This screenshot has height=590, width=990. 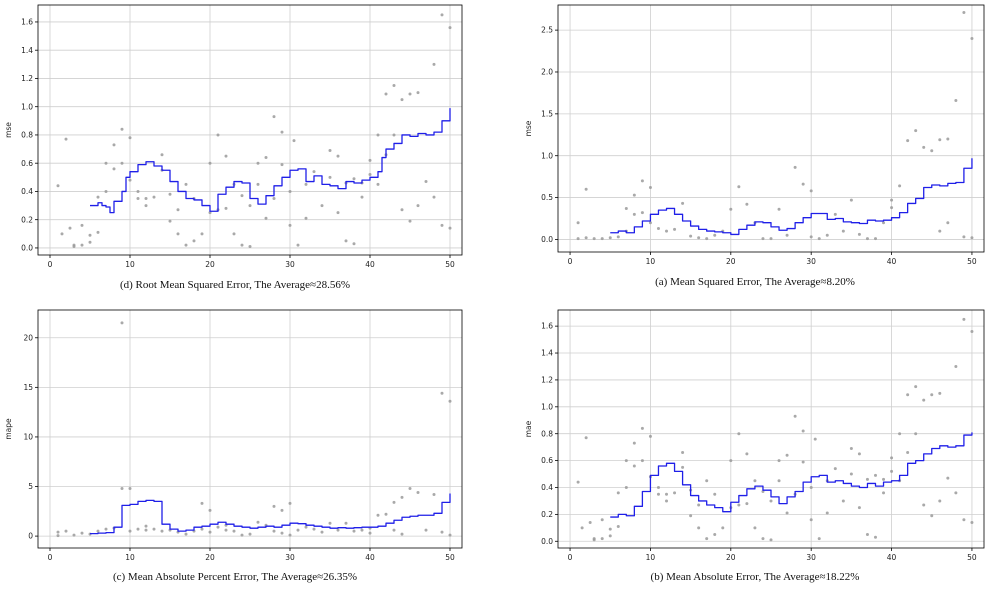 I want to click on y-tick-label: 0.5, so click(x=547, y=197).